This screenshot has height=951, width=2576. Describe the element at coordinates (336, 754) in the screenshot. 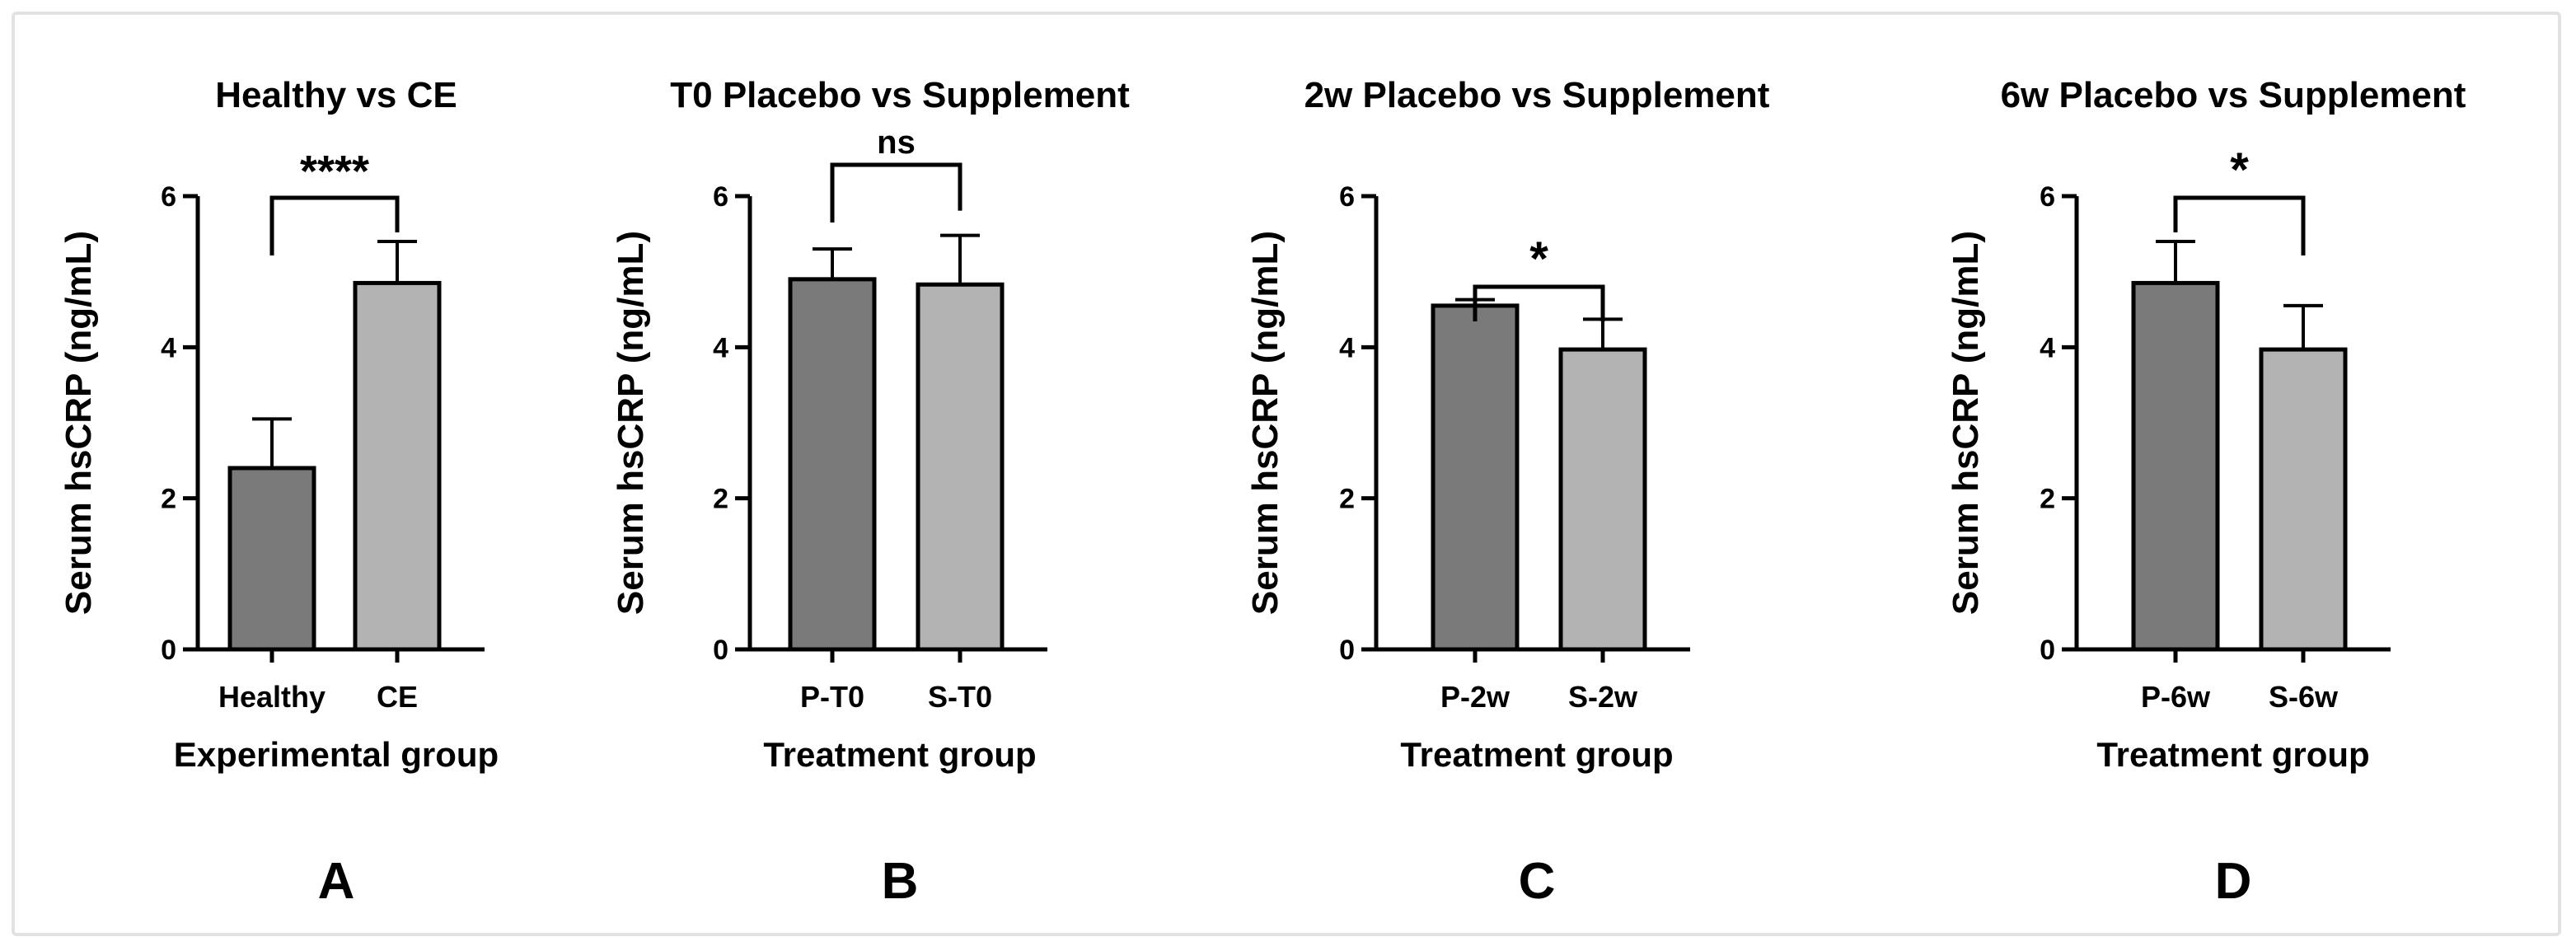

I see `x-axis-label: Experimental group` at that location.